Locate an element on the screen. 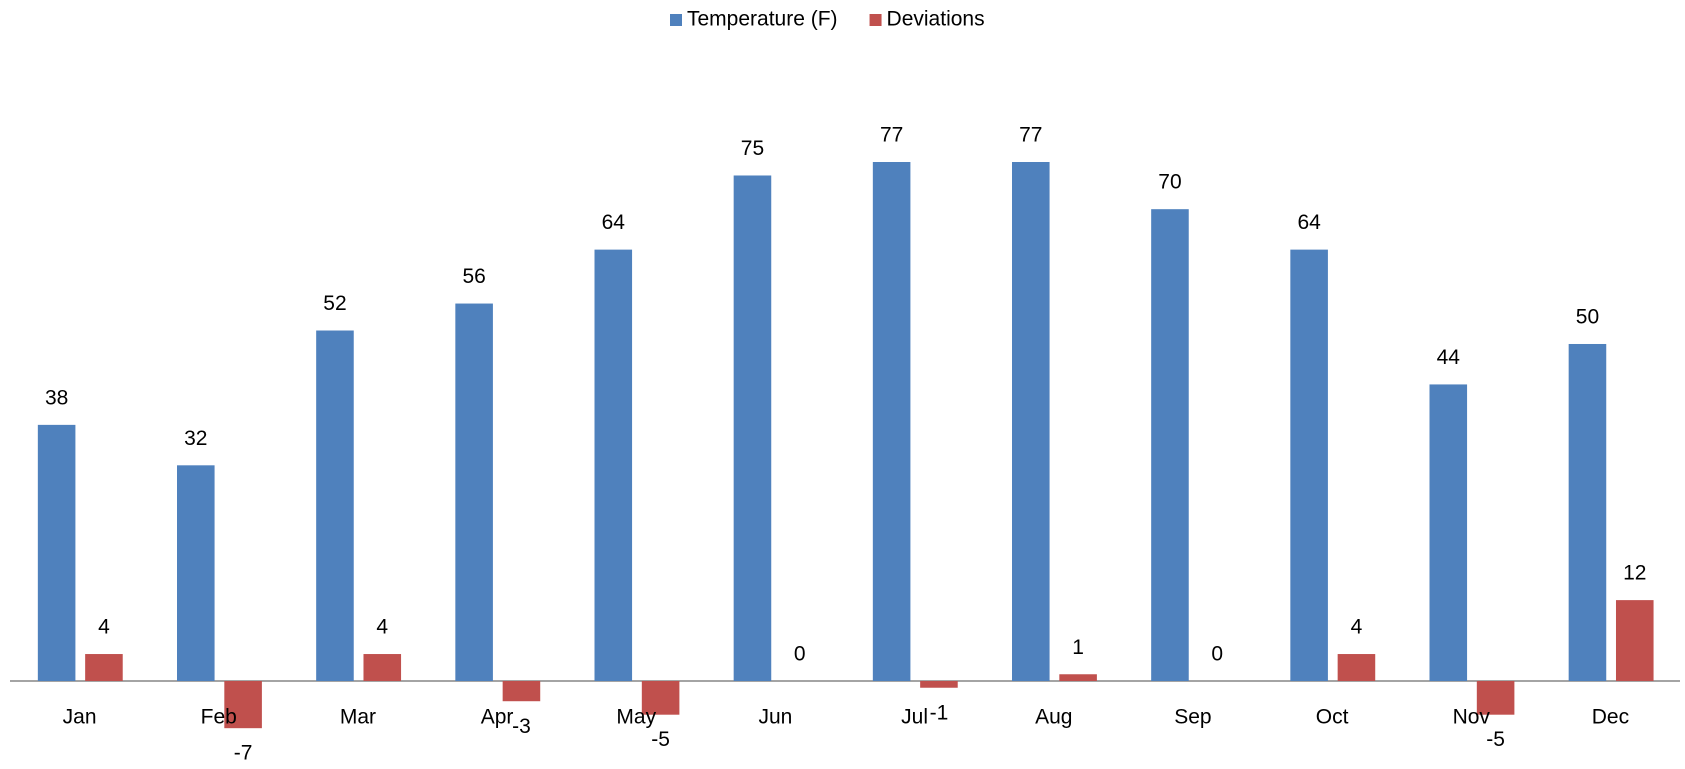 The height and width of the screenshot is (769, 1685). data-label: 38 is located at coordinates (56, 397).